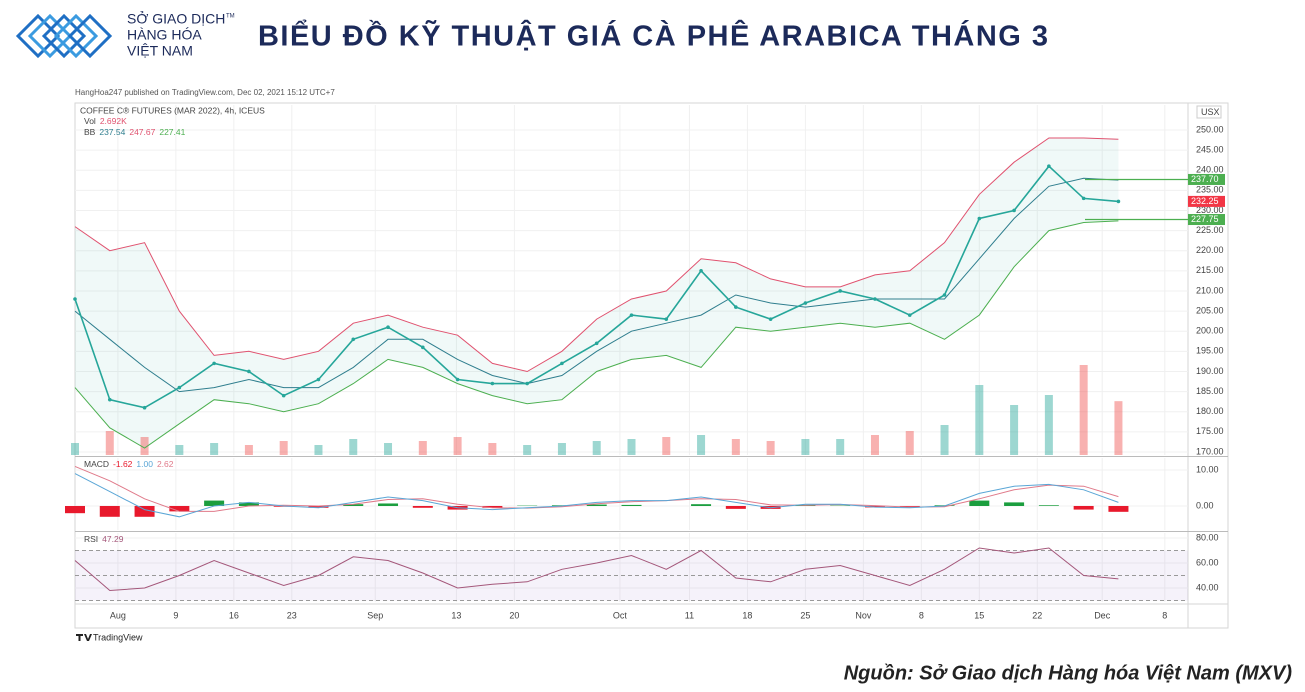 The width and height of the screenshot is (1305, 692). What do you see at coordinates (1210, 250) in the screenshot?
I see `y-tick-label: 220.00` at bounding box center [1210, 250].